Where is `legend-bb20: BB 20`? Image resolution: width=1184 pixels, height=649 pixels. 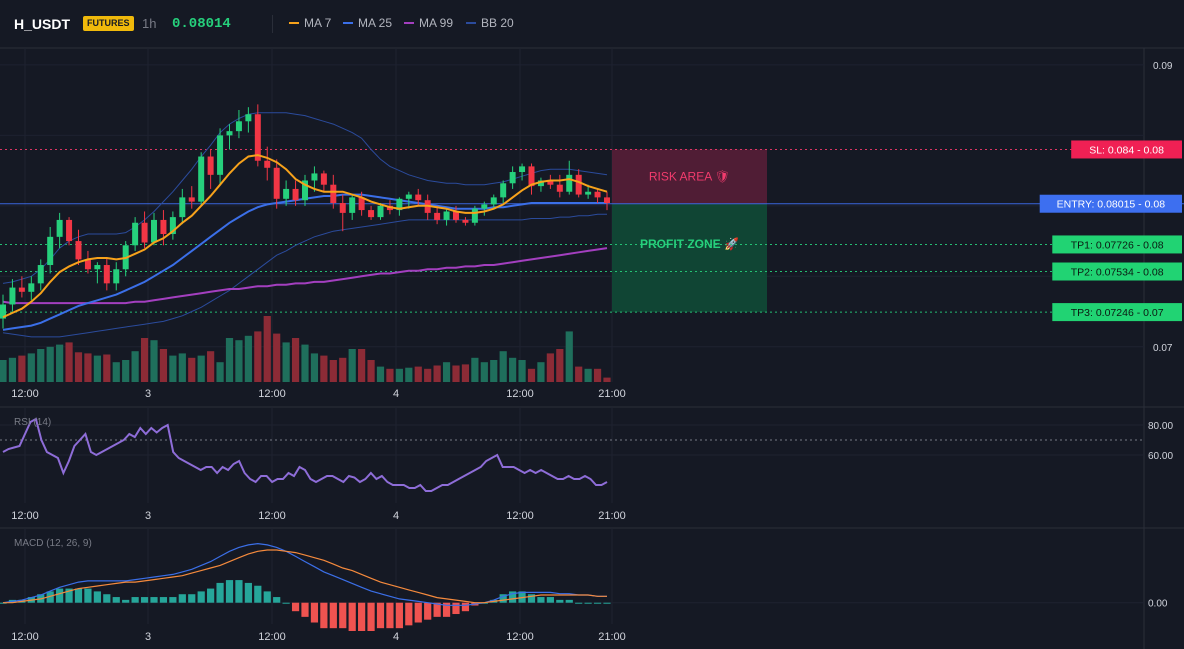
legend-bb20: BB 20 is located at coordinates (490, 23).